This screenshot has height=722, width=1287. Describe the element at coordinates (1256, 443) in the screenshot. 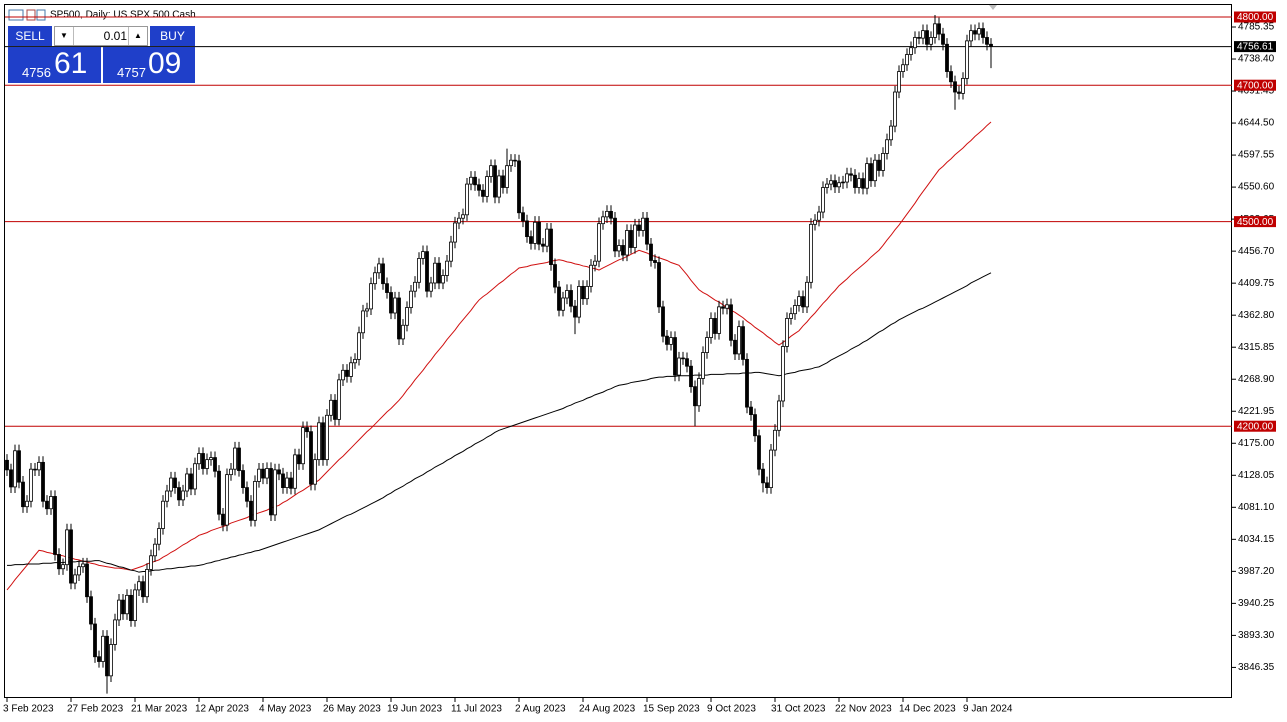

I see `y-tick-label: 4175.00` at that location.